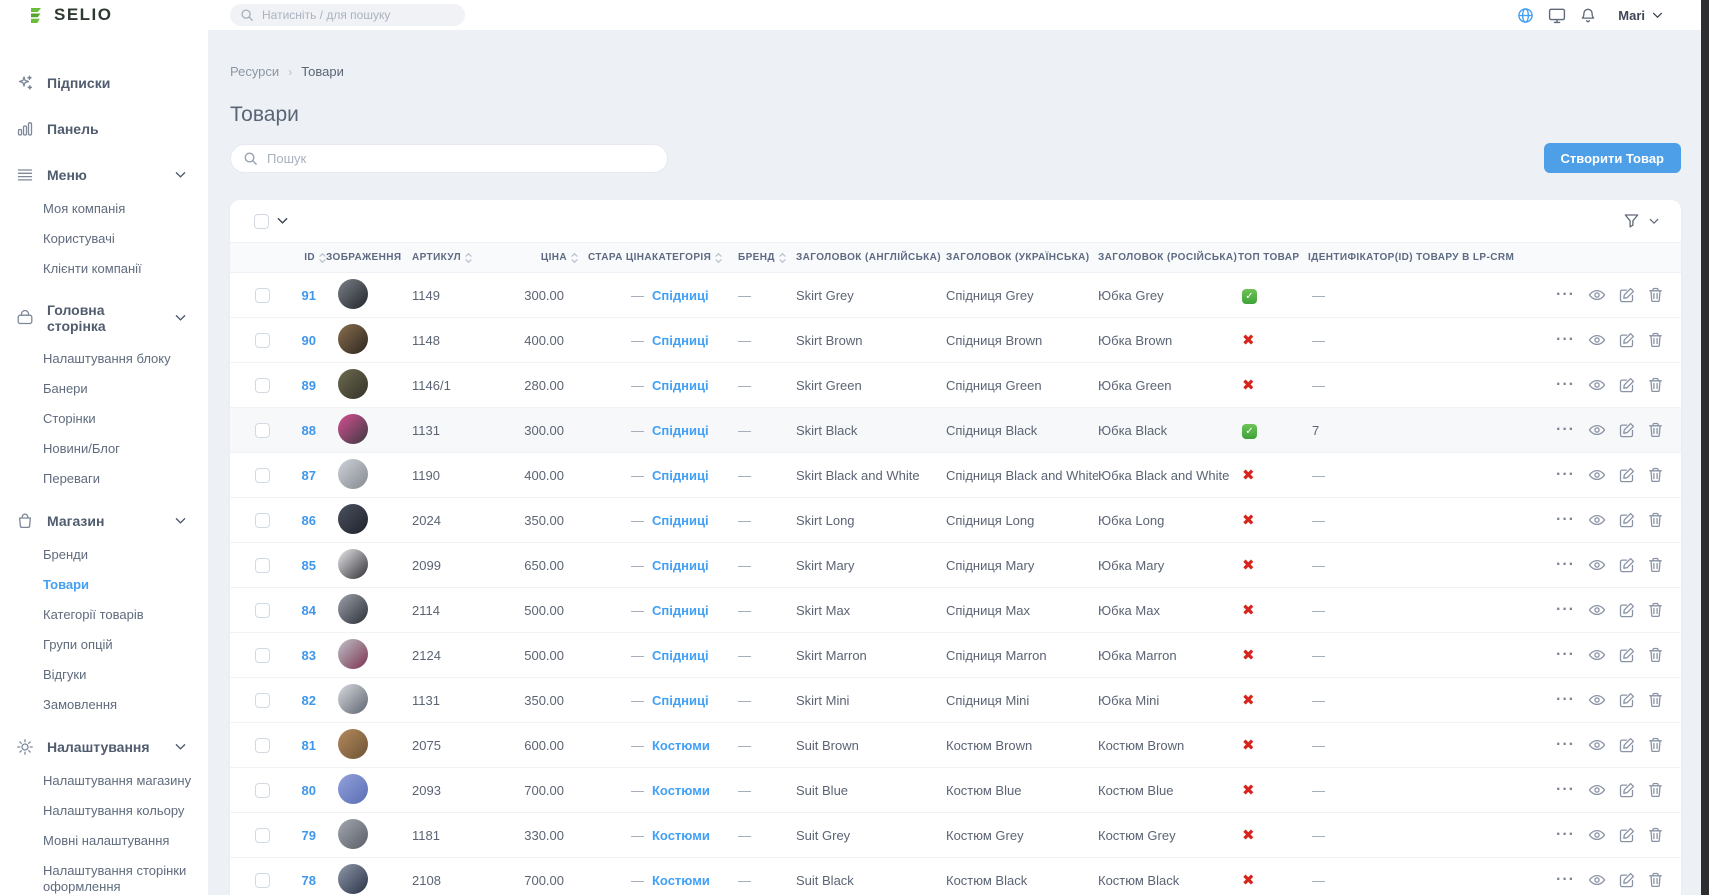 Image resolution: width=1709 pixels, height=895 pixels. I want to click on sidebar-section-2: Меню, so click(102, 175).